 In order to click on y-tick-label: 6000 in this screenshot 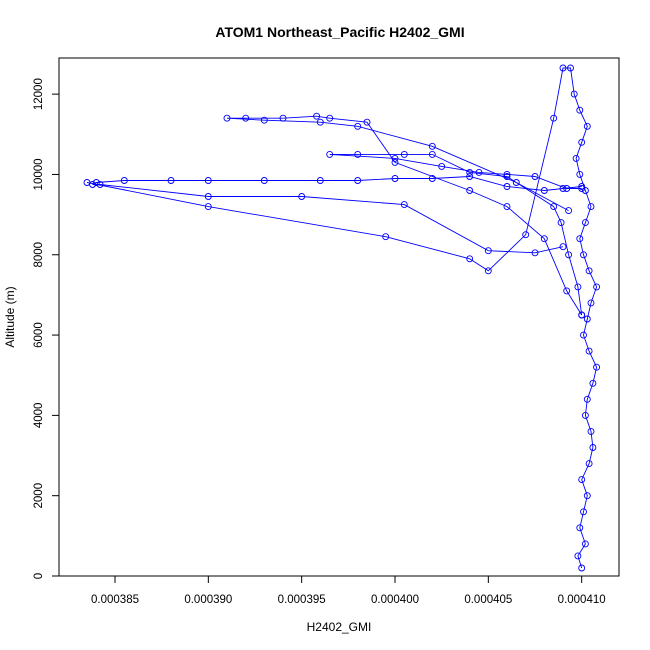, I will do `click(39, 335)`.